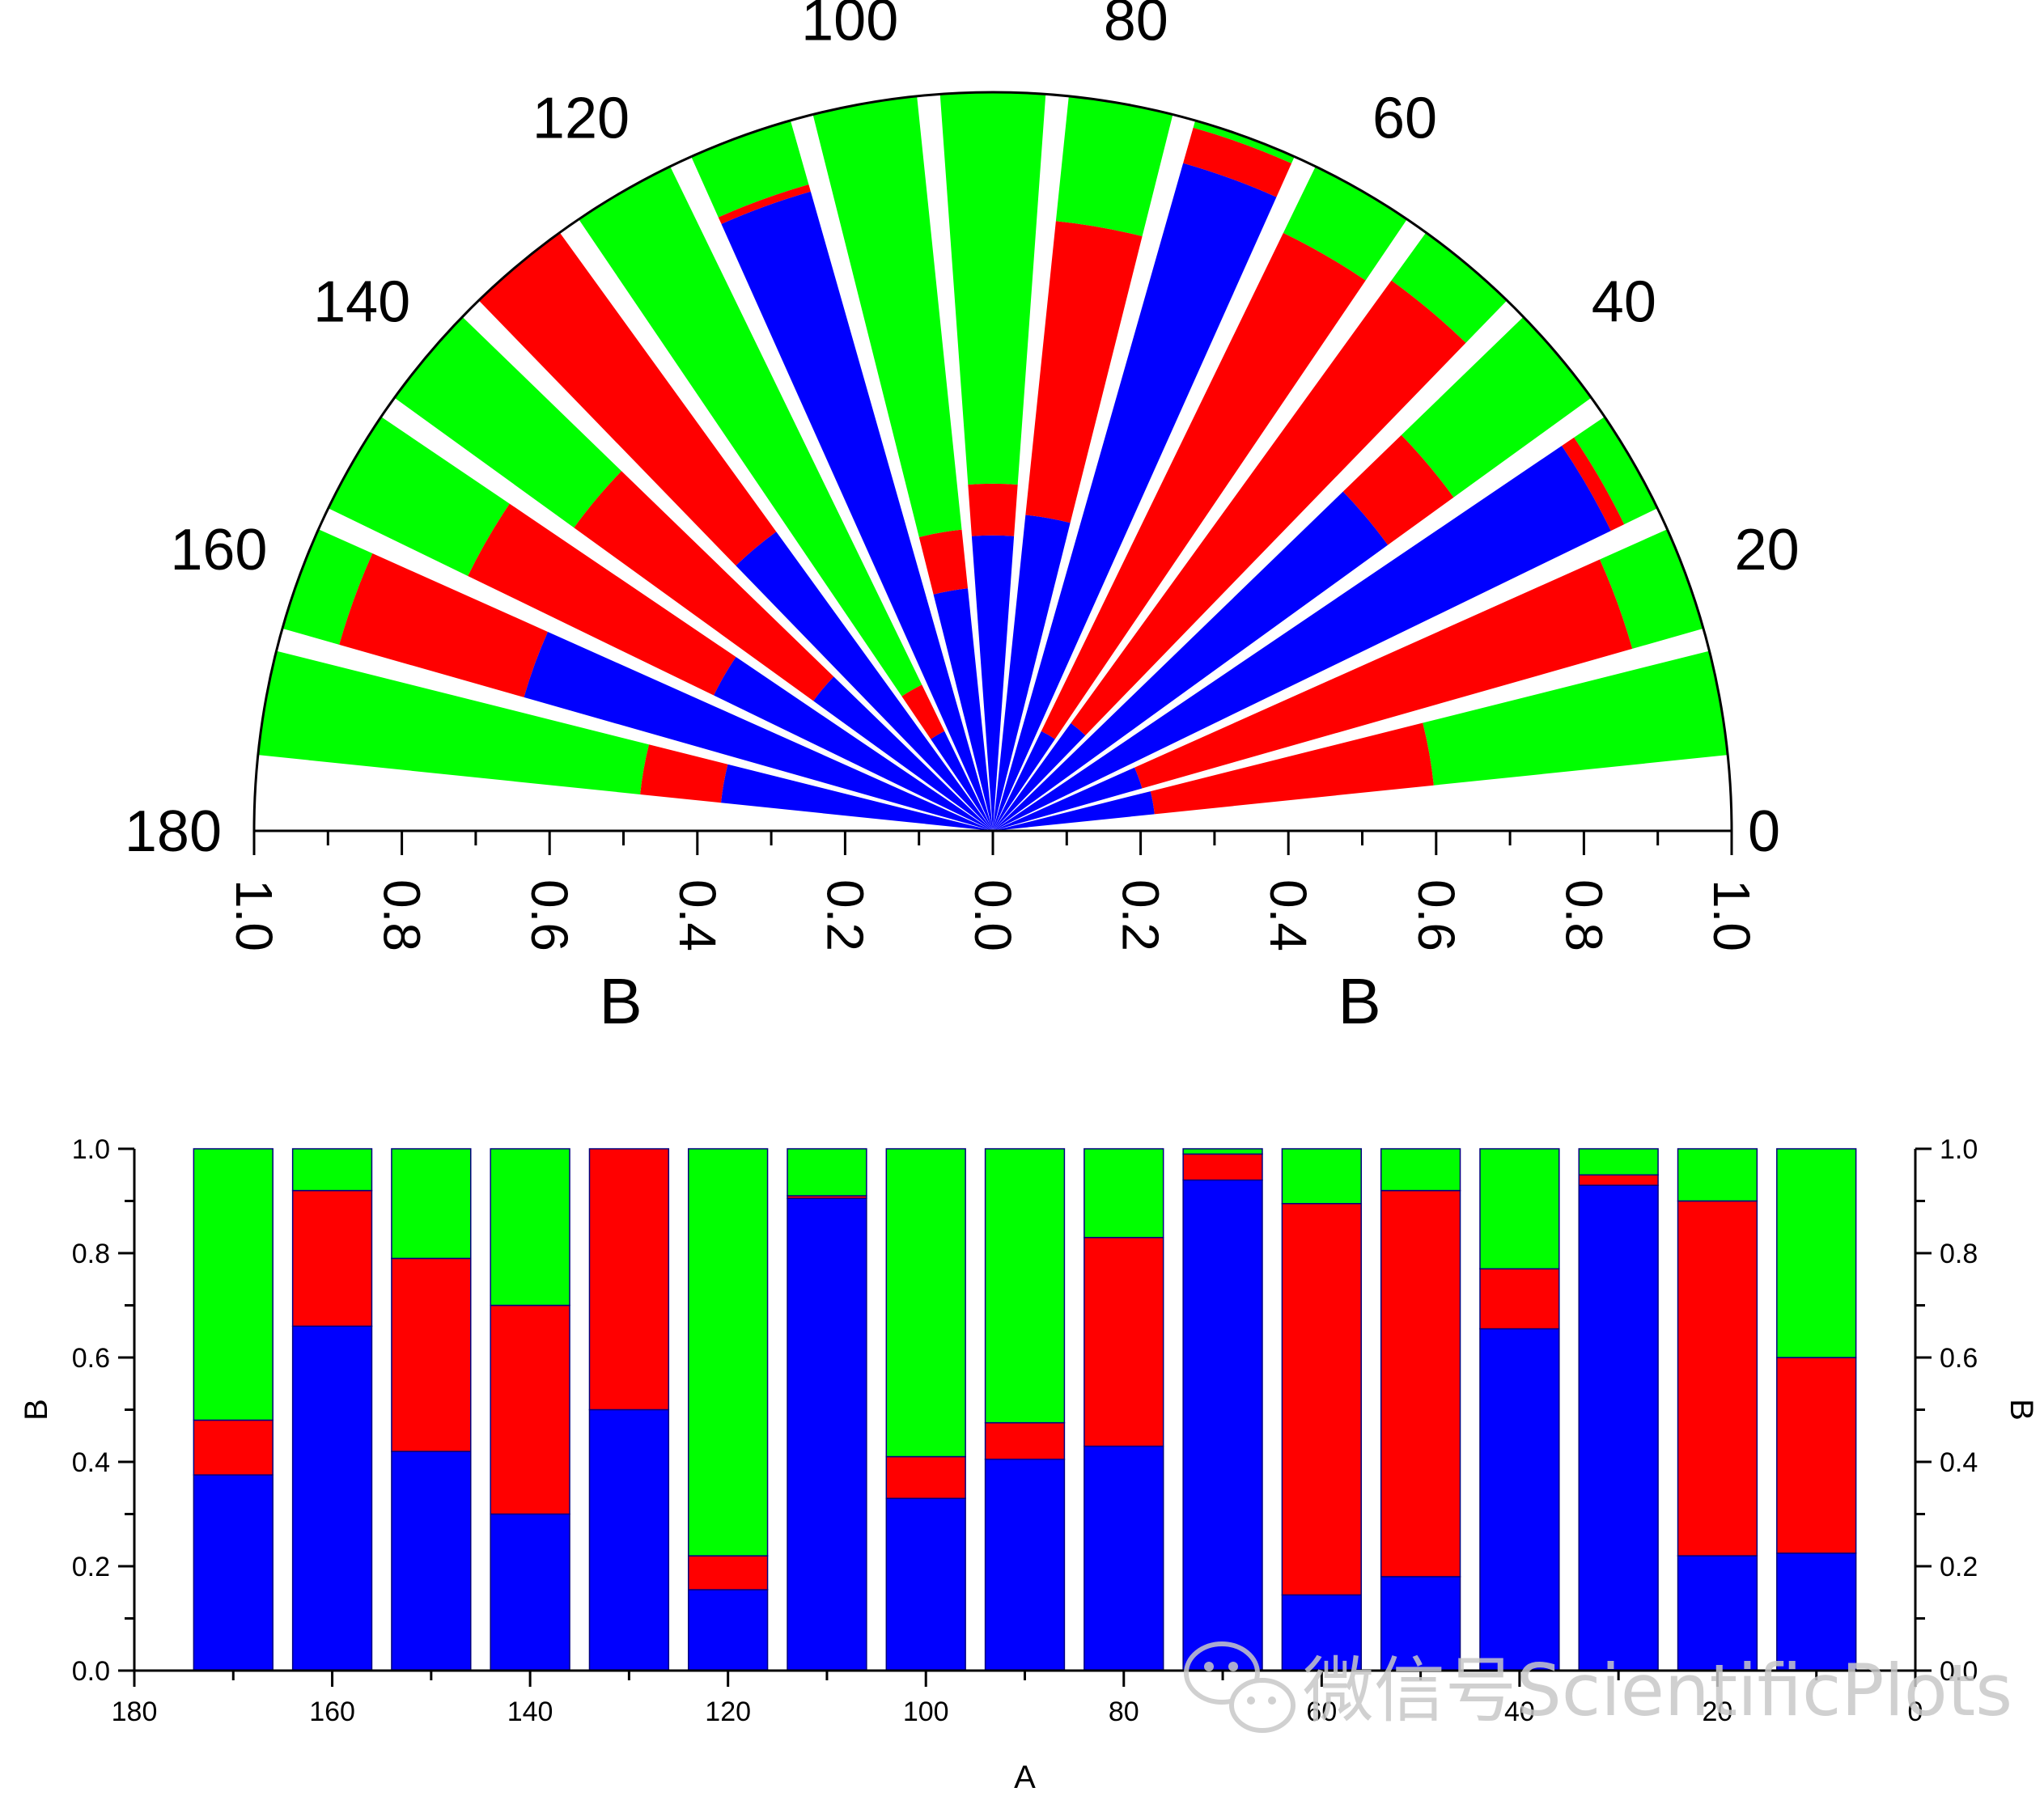  What do you see at coordinates (1764, 831) in the screenshot?
I see `polar-angle-label-0: 0` at bounding box center [1764, 831].